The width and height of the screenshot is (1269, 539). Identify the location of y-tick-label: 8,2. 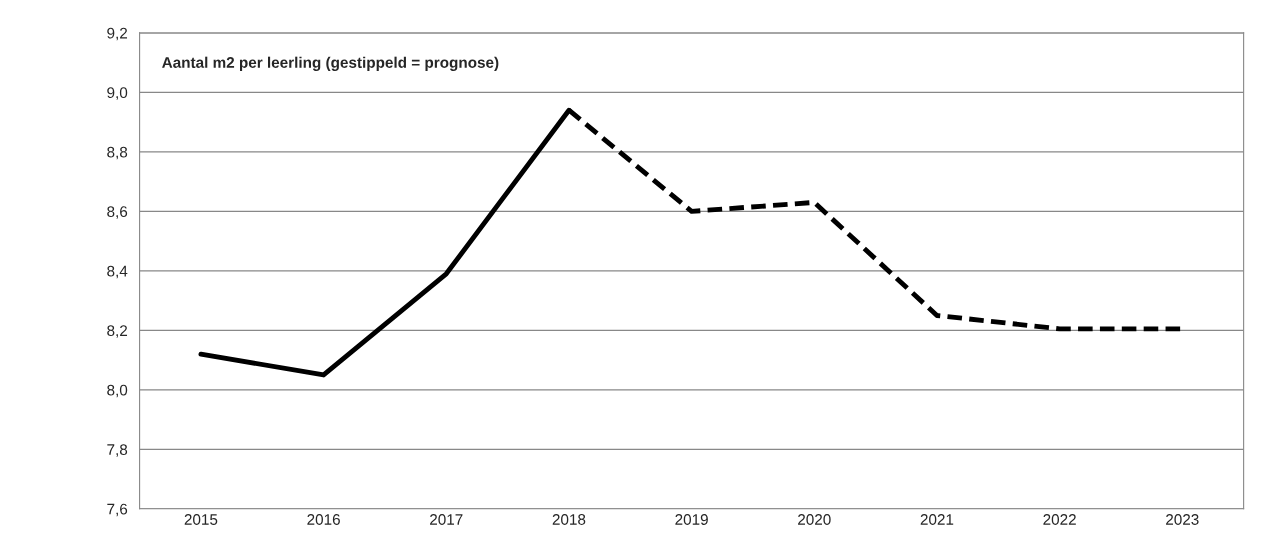
(117, 331).